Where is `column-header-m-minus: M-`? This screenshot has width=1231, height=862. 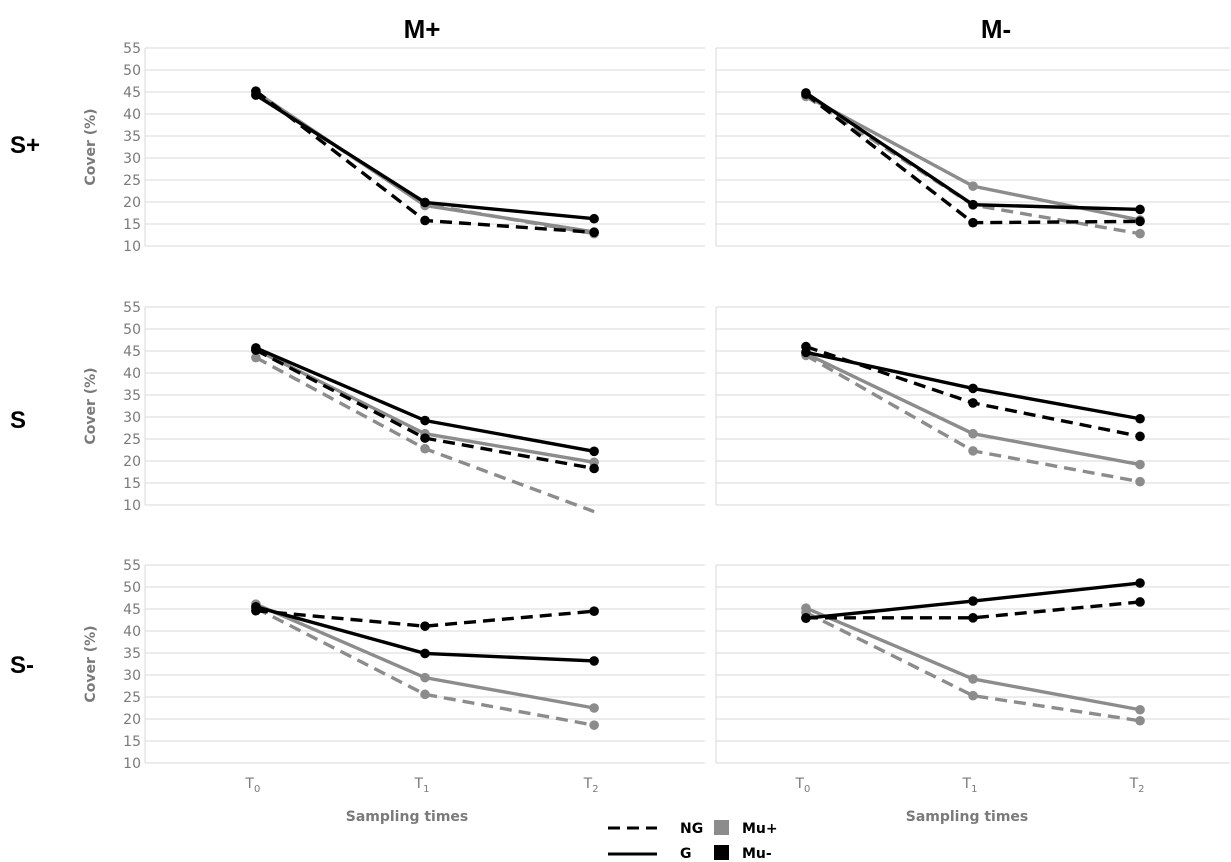
column-header-m-minus: M- is located at coordinates (996, 29).